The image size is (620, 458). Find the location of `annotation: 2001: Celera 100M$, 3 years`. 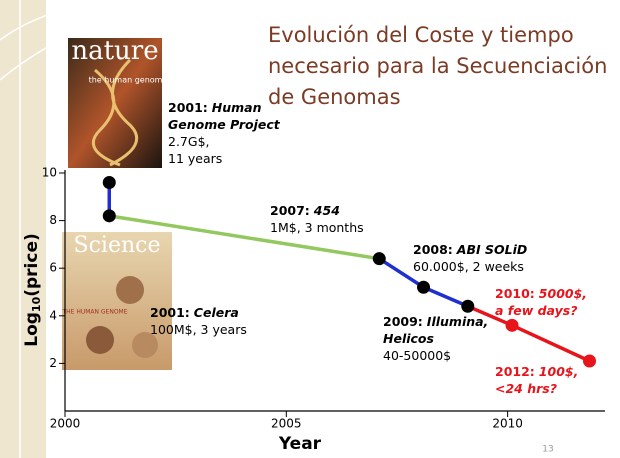

annotation: 2001: Celera 100M$, 3 years is located at coordinates (198, 321).